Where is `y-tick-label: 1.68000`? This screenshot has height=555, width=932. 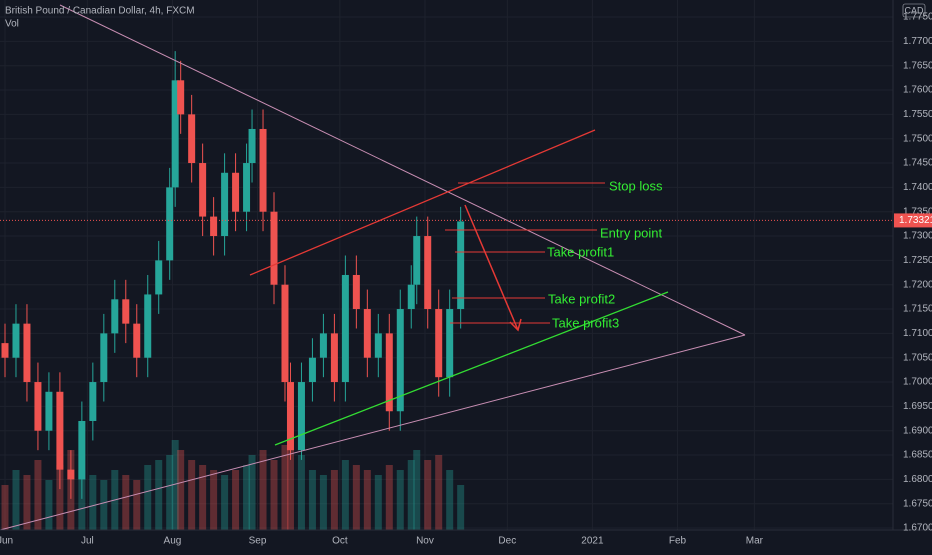 y-tick-label: 1.68000 is located at coordinates (917, 479).